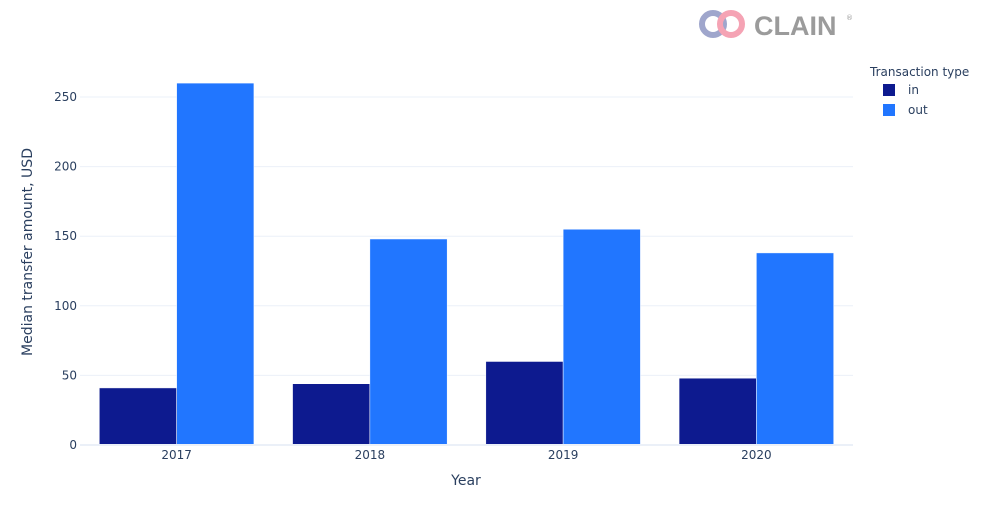 The image size is (984, 525). Describe the element at coordinates (176, 455) in the screenshot. I see `x-tick-label: 2017` at that location.